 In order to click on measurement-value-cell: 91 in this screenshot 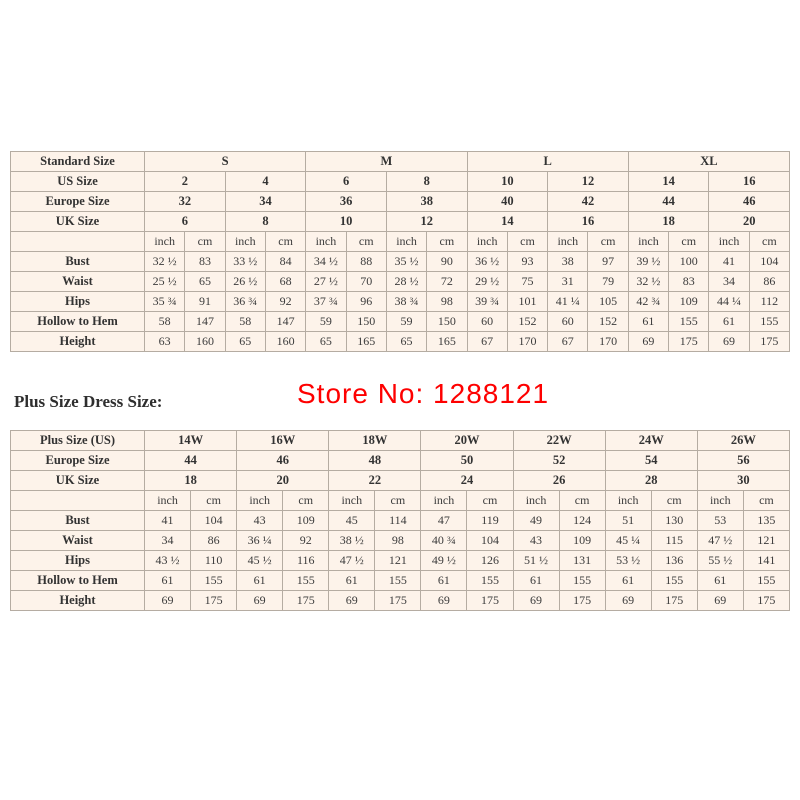, I will do `click(205, 301)`.